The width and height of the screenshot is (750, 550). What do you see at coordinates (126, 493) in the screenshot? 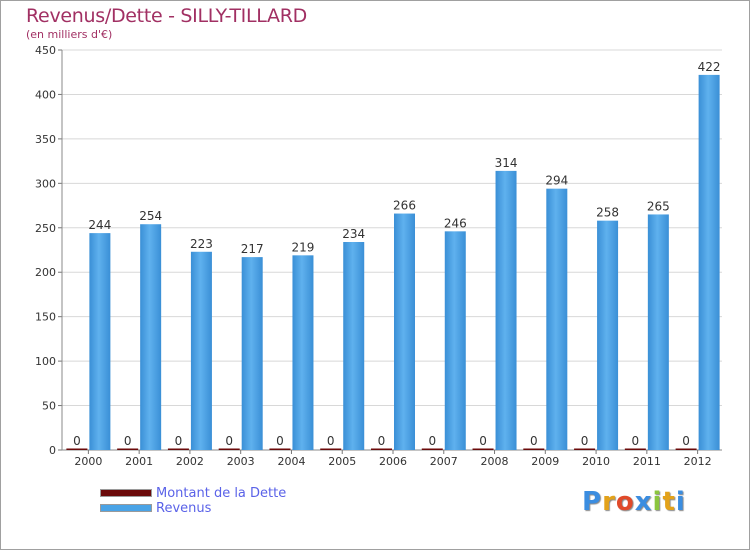
I see `legend-swatch-dette` at bounding box center [126, 493].